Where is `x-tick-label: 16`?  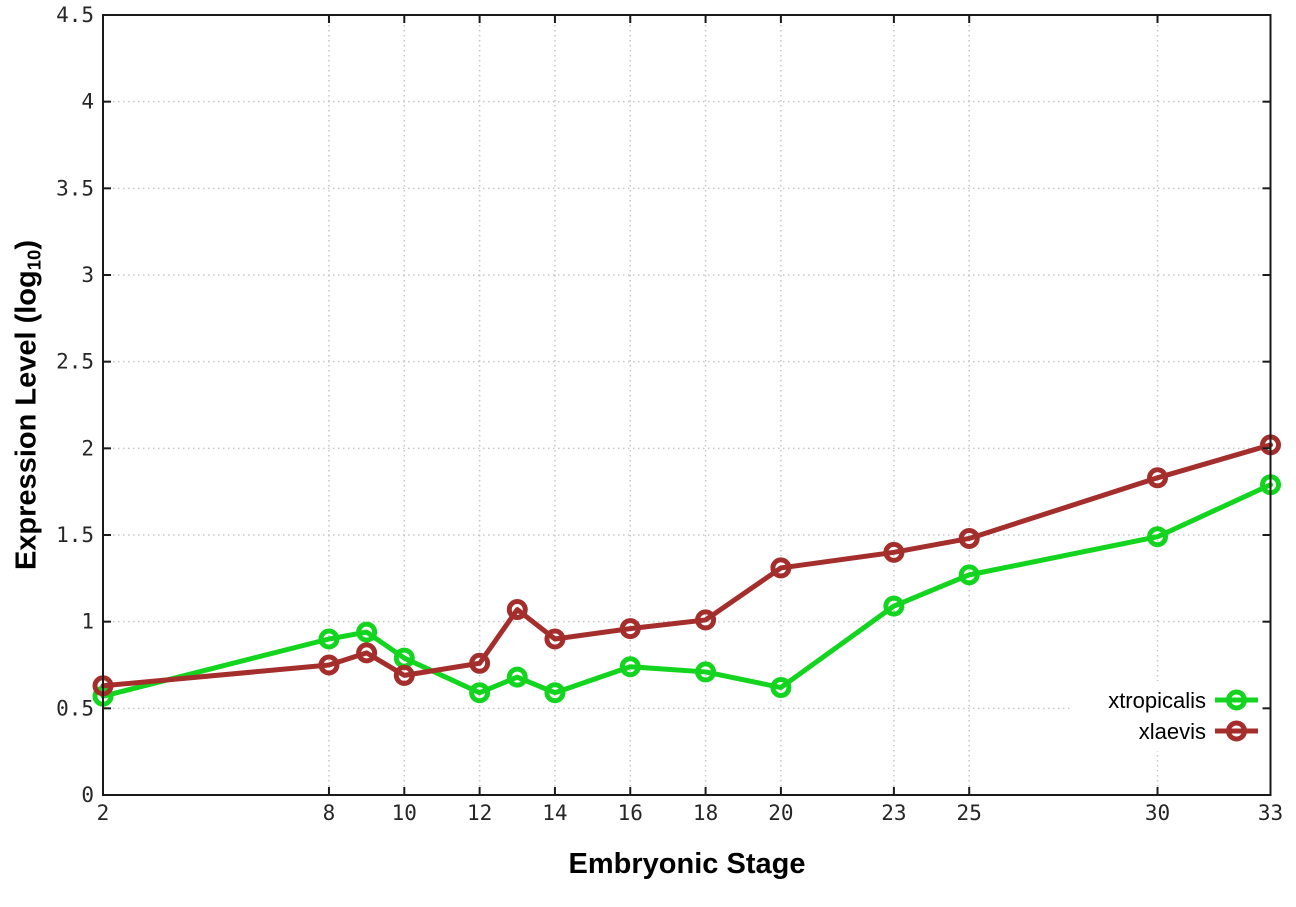 x-tick-label: 16 is located at coordinates (630, 813).